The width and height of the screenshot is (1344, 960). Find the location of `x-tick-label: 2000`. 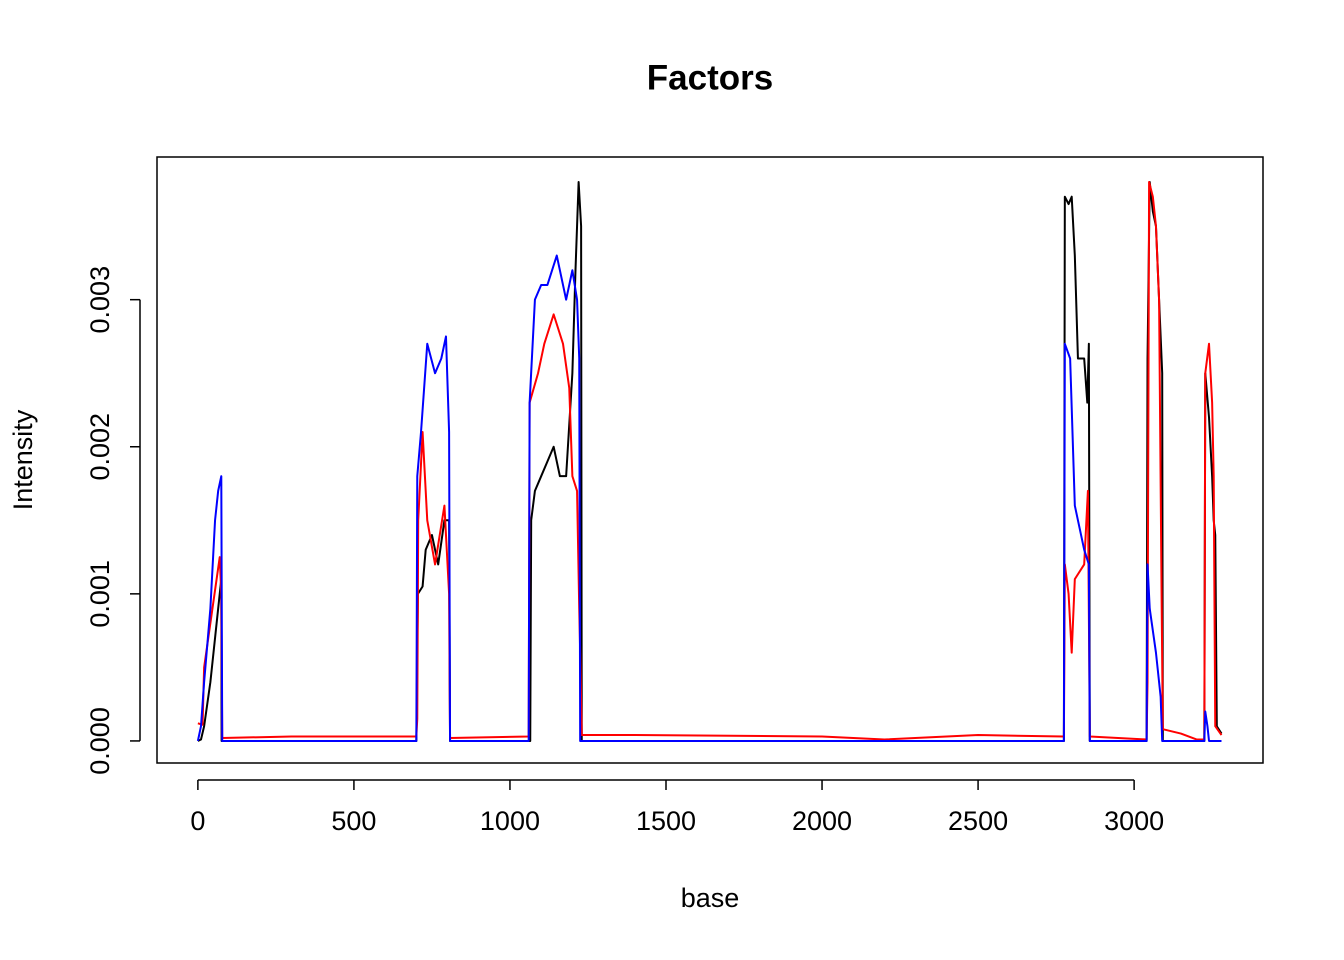

x-tick-label: 2000 is located at coordinates (822, 821).